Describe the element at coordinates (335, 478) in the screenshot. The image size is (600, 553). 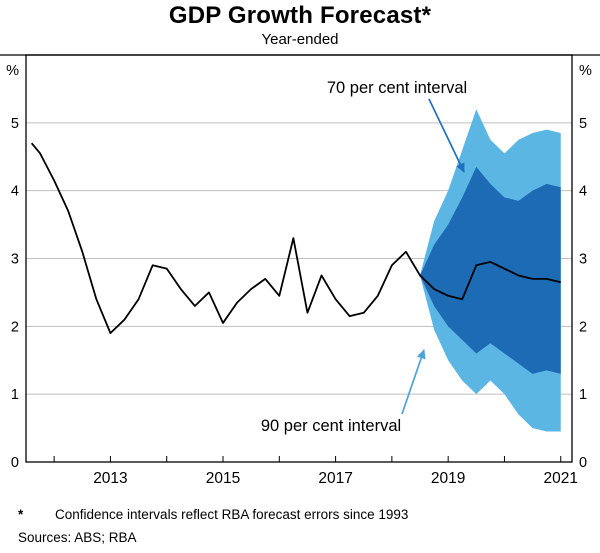
I see `x-tick-label: 2017` at that location.